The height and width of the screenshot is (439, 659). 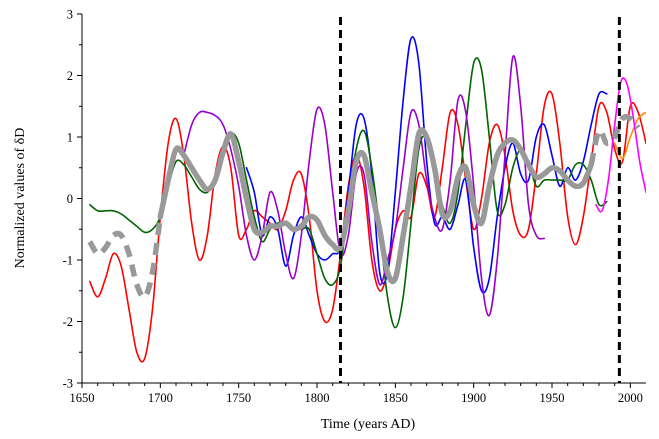 I want to click on y-tick-label: 3, so click(x=70, y=15).